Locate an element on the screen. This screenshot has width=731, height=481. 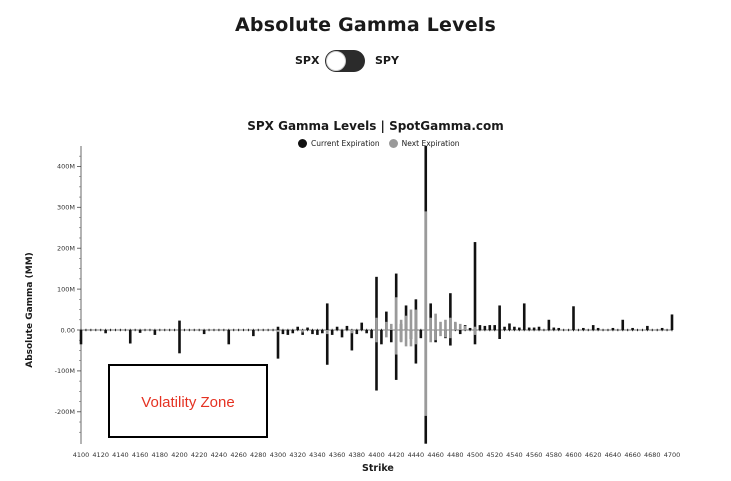
legend-item-current: Current Expiration is located at coordinates (339, 143).